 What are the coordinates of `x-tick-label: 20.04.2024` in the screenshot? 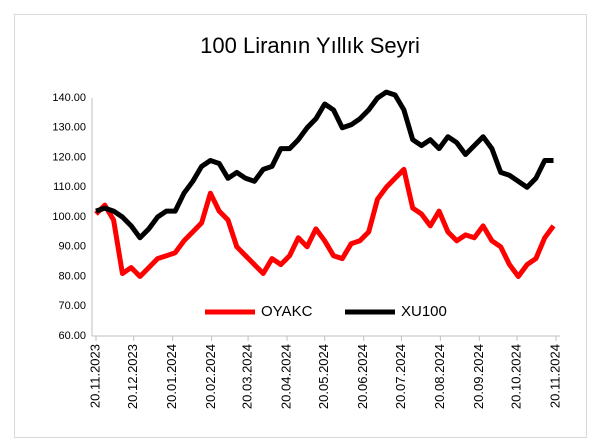 It's located at (285, 376).